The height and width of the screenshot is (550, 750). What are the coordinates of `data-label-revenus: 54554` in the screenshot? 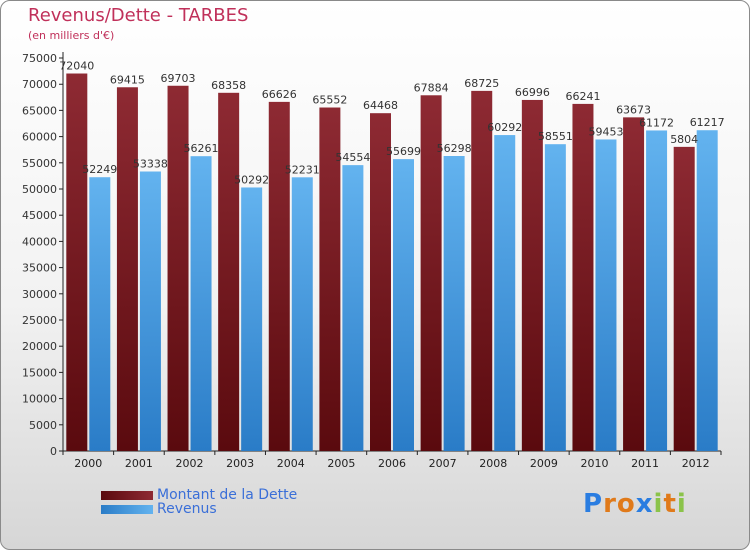 It's located at (352, 157).